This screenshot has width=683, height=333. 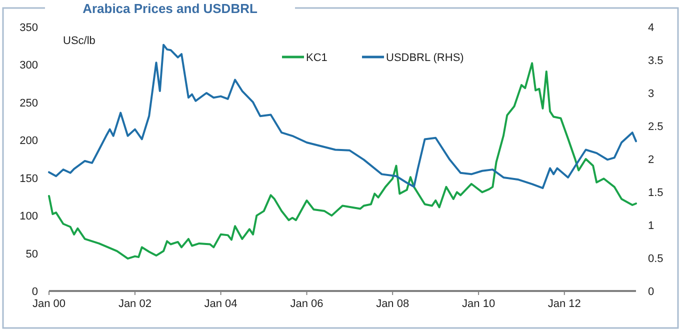 What do you see at coordinates (656, 127) in the screenshot?
I see `y2-tick-label: 2.5` at bounding box center [656, 127].